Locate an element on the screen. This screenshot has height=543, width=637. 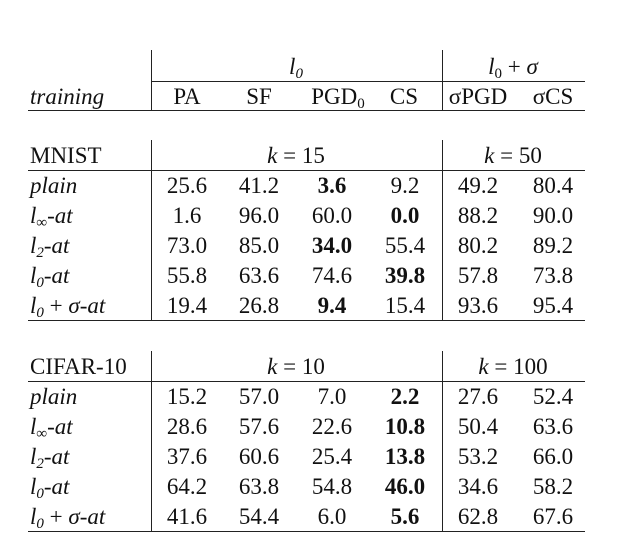
cell-cs: 13.8 is located at coordinates (405, 456).